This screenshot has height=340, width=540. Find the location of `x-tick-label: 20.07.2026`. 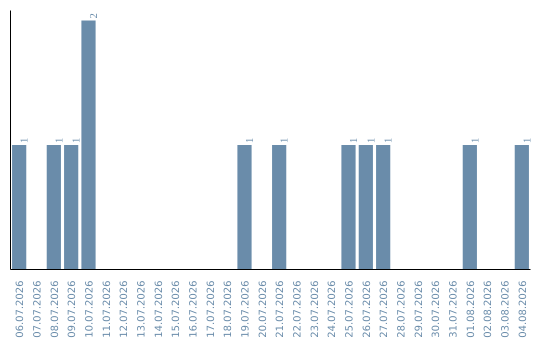

x-tick-label: 20.07.2026 is located at coordinates (263, 309).